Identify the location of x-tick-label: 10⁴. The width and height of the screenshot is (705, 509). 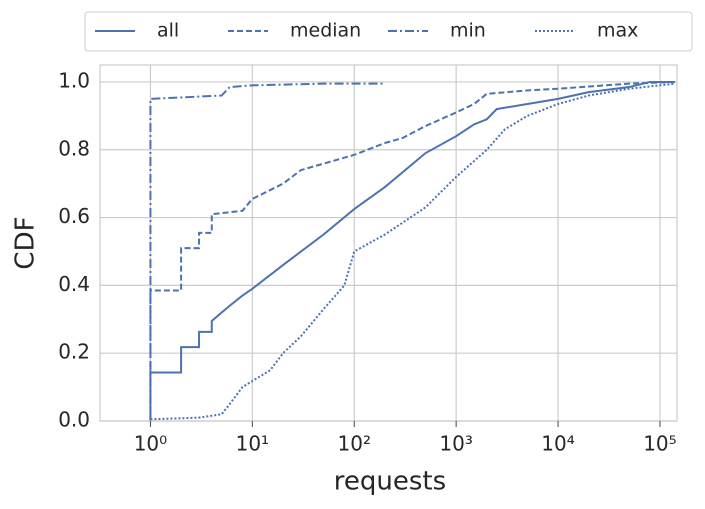
(557, 444).